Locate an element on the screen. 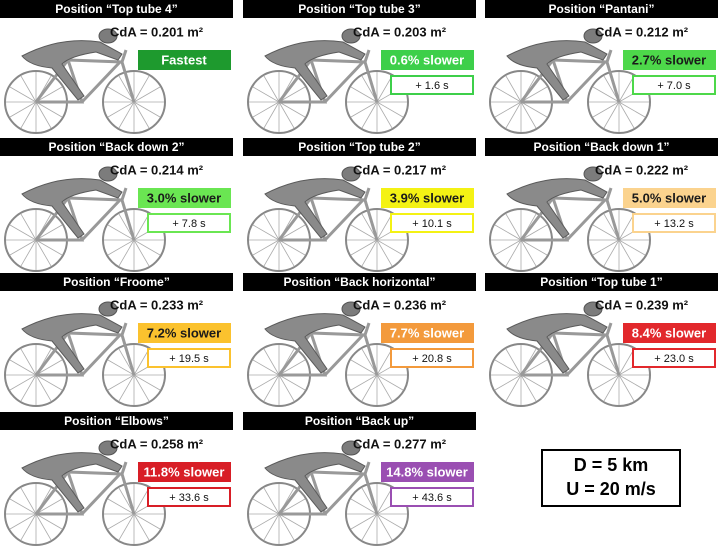  rank-badge-label: 3.9% slower is located at coordinates (427, 197).